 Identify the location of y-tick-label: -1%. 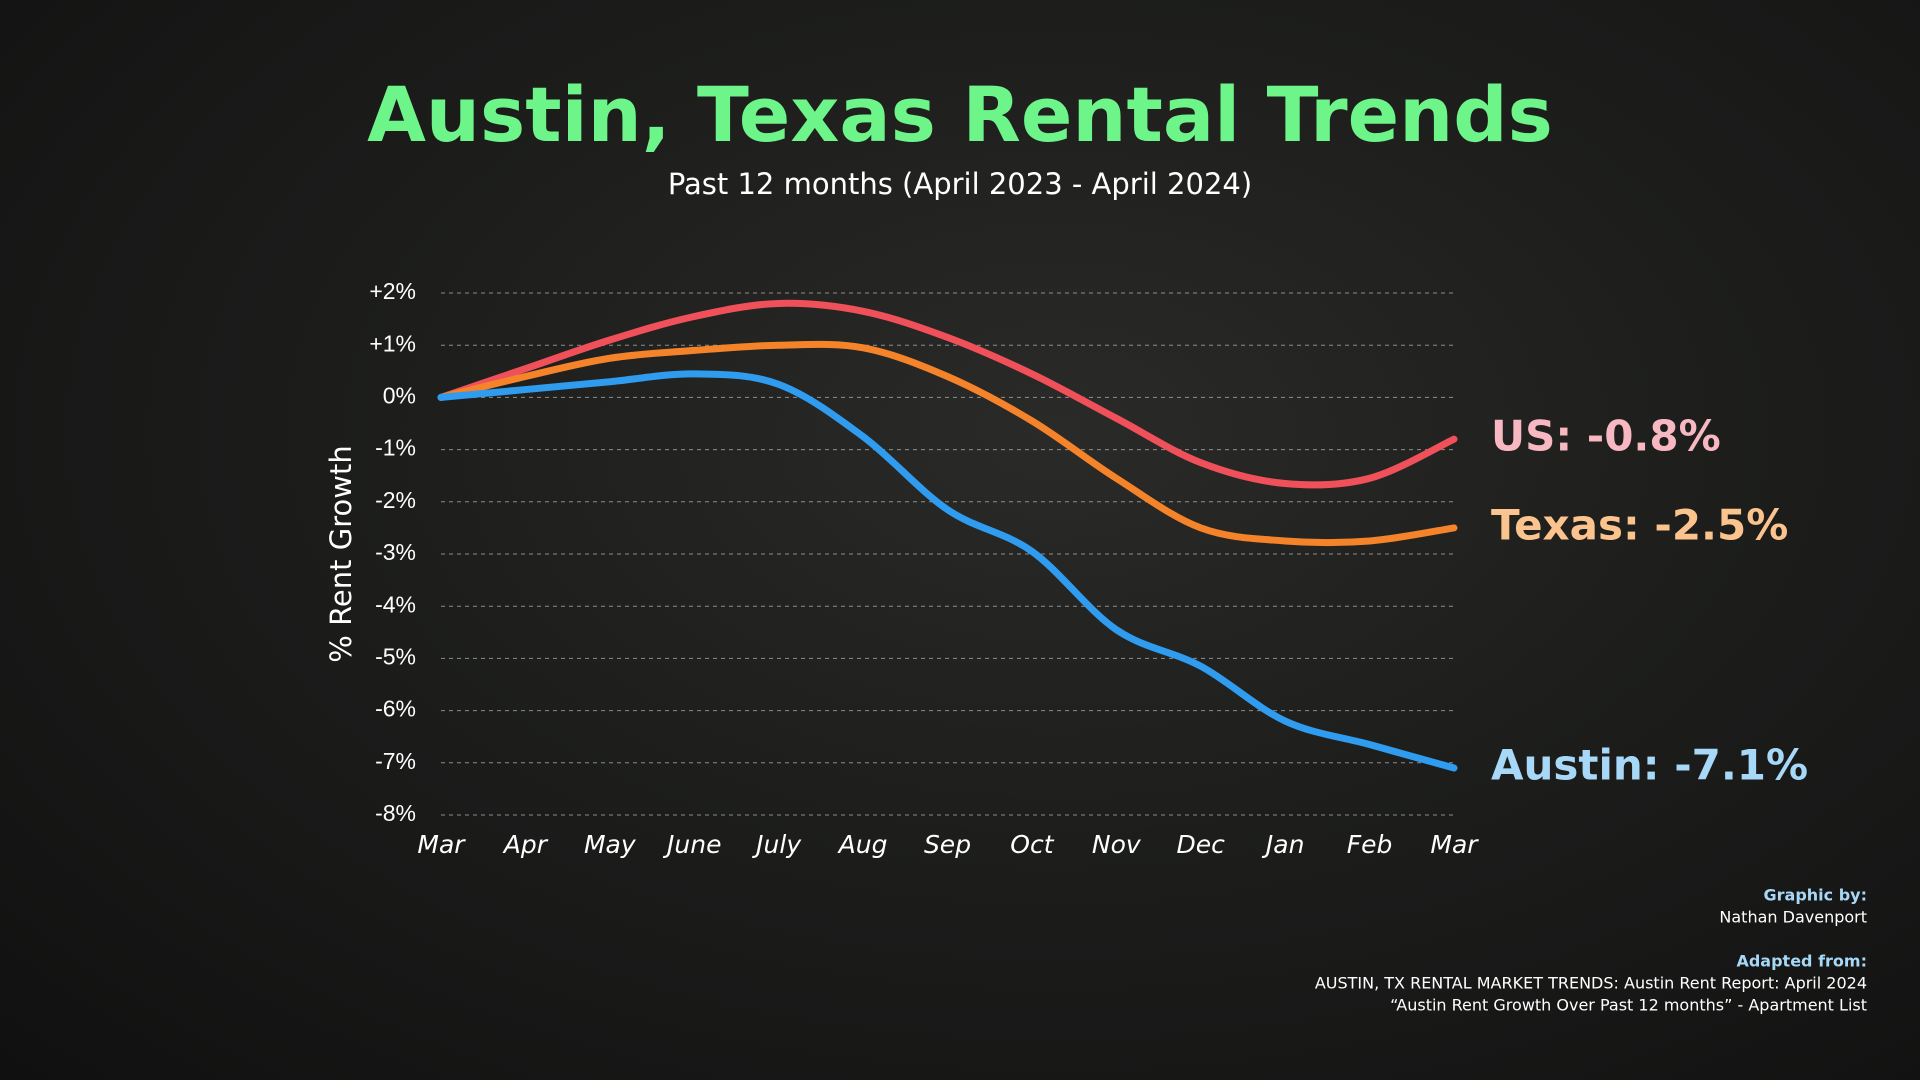
(395, 448).